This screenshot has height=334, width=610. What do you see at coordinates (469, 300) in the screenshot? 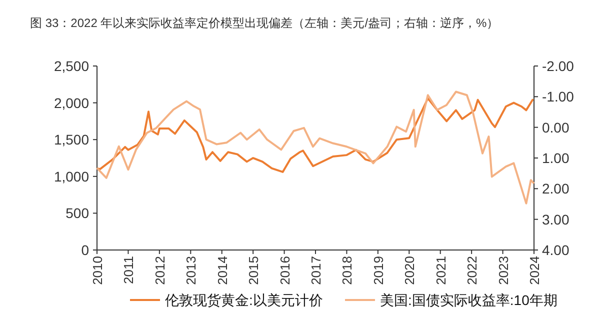
I see `legend-label: 美国:国债实际收益率:10年期` at bounding box center [469, 300].